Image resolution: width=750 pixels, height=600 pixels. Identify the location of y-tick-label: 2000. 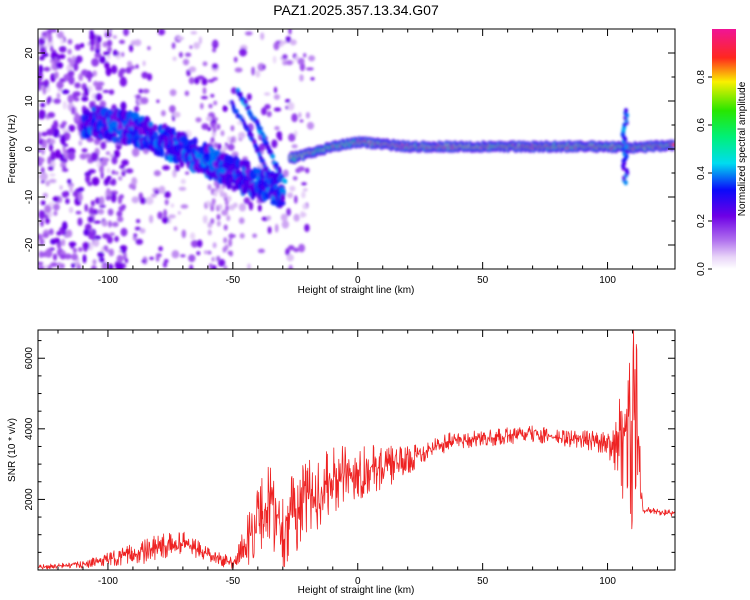
(29, 499).